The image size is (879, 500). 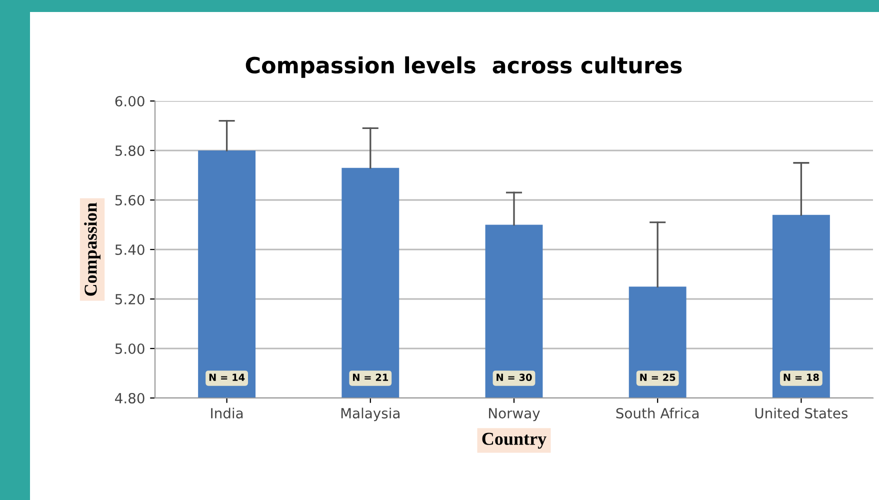 What do you see at coordinates (514, 440) in the screenshot?
I see `x-axis-title: Country` at bounding box center [514, 440].